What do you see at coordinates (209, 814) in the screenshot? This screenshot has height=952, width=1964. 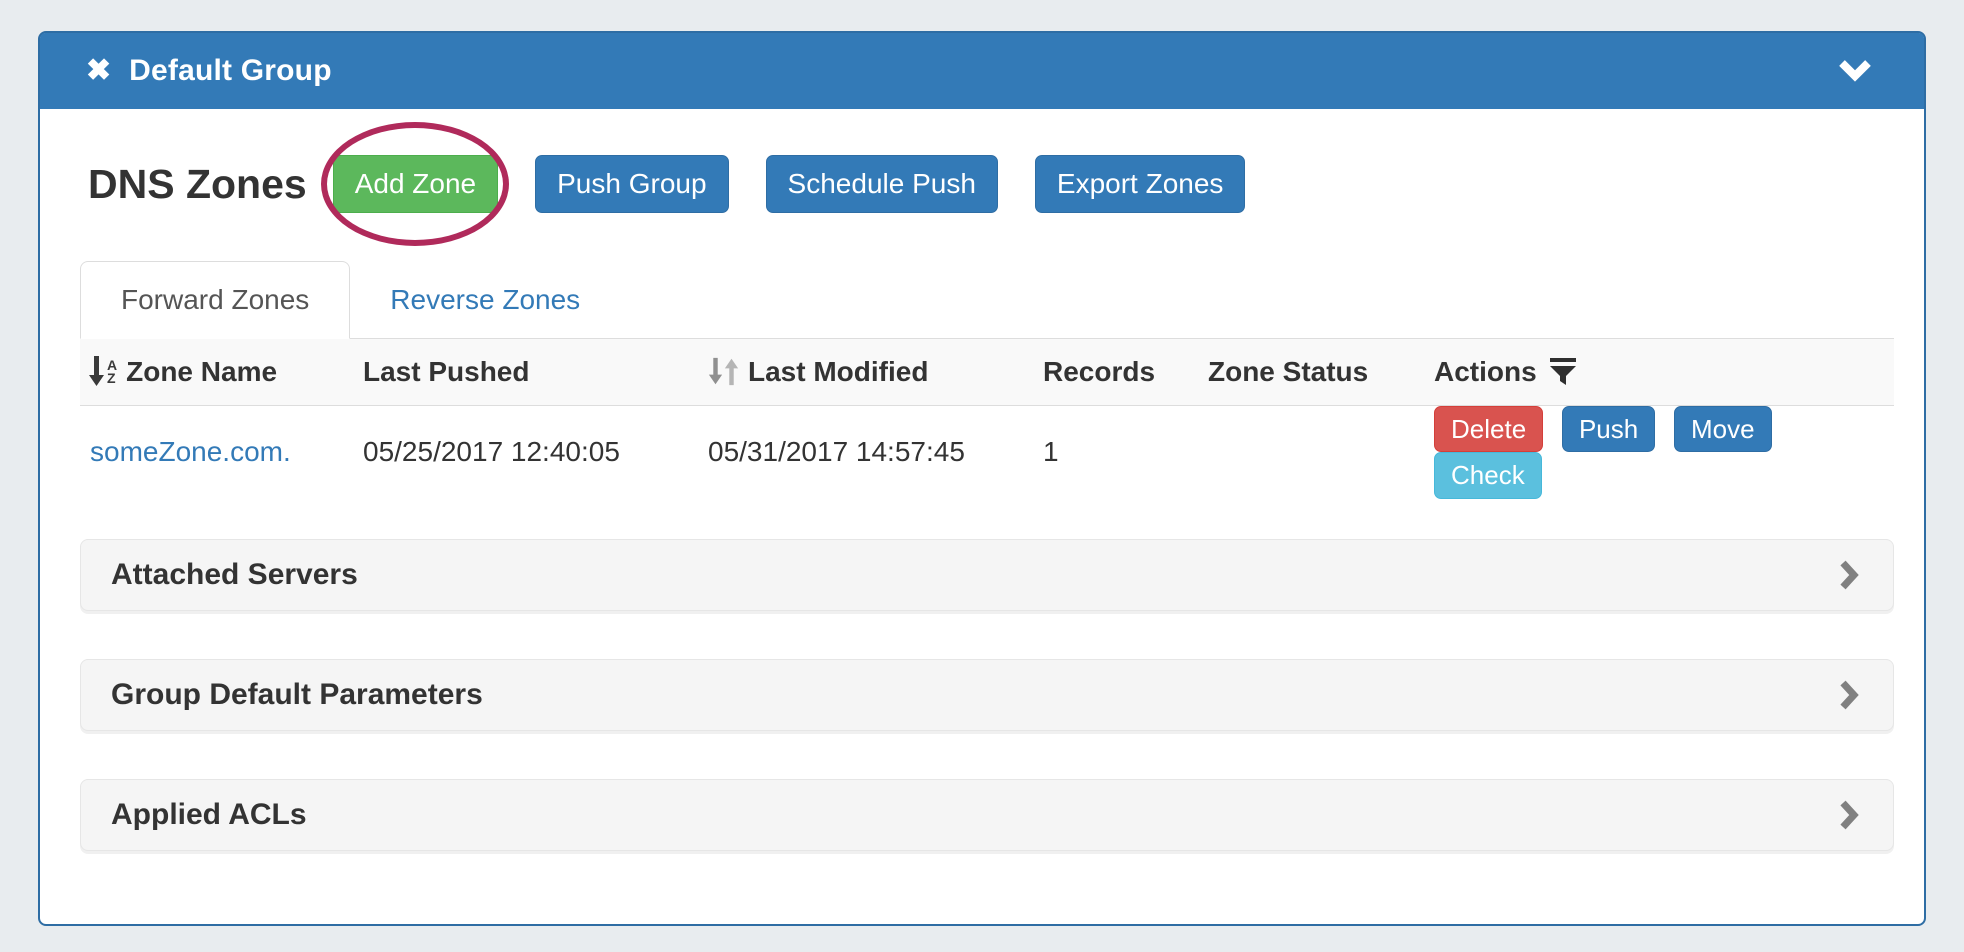 I see `accordion-title: Applied ACLs` at bounding box center [209, 814].